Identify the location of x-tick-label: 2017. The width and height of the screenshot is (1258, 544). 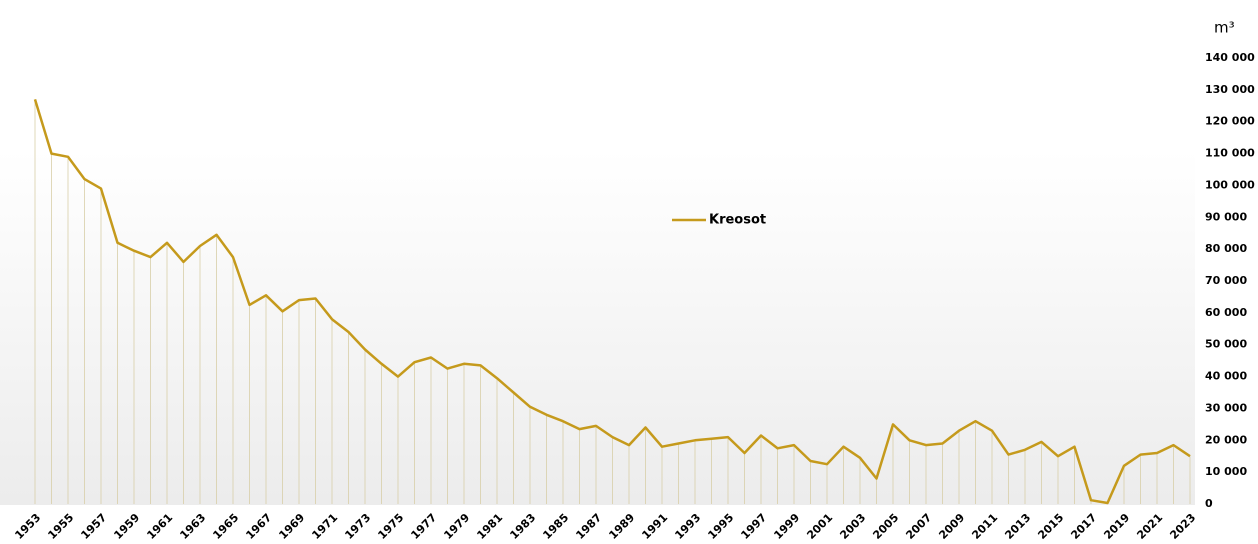
(1083, 526).